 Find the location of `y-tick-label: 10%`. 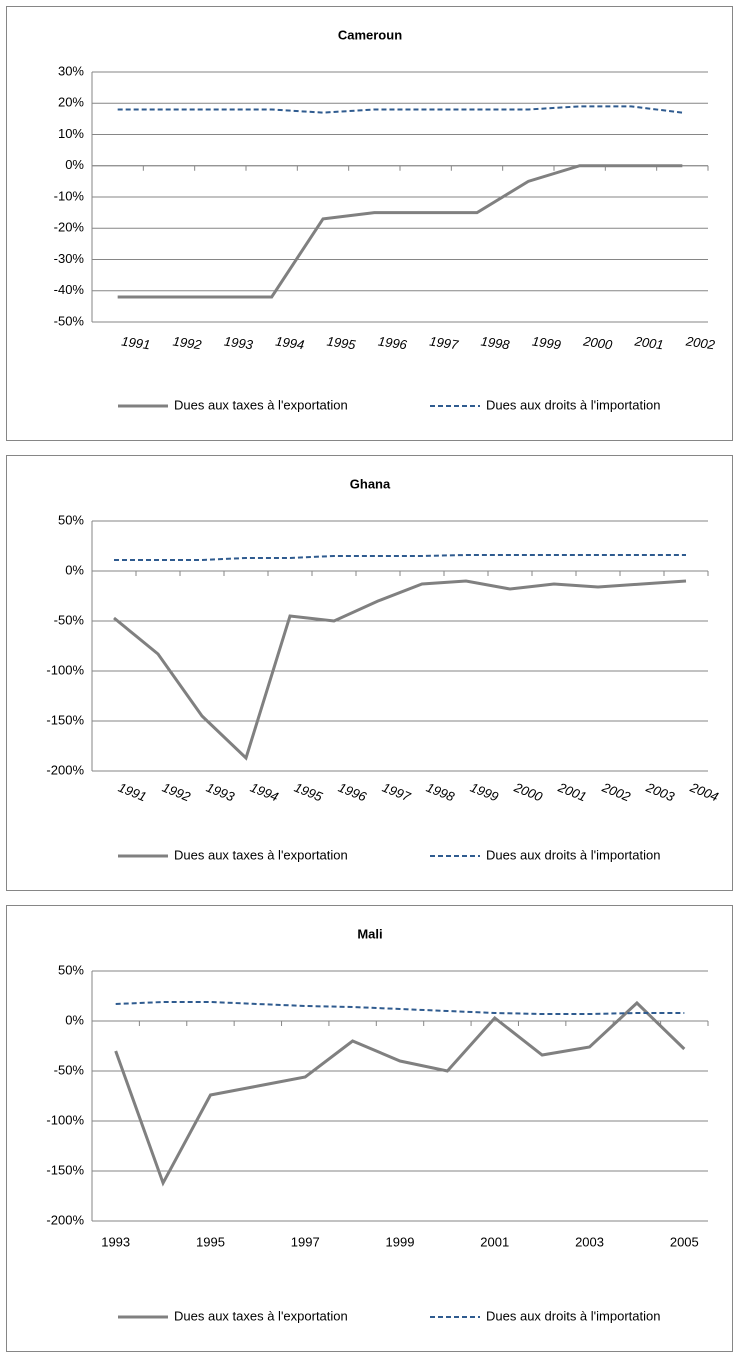

y-tick-label: 10% is located at coordinates (71, 133).